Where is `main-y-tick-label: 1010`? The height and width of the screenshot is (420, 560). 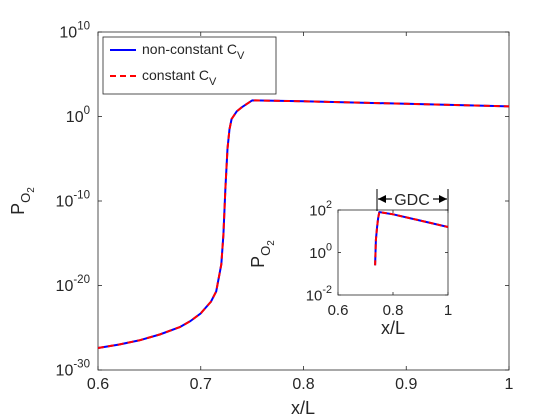
main-y-tick-label: 1010 is located at coordinates (74, 31).